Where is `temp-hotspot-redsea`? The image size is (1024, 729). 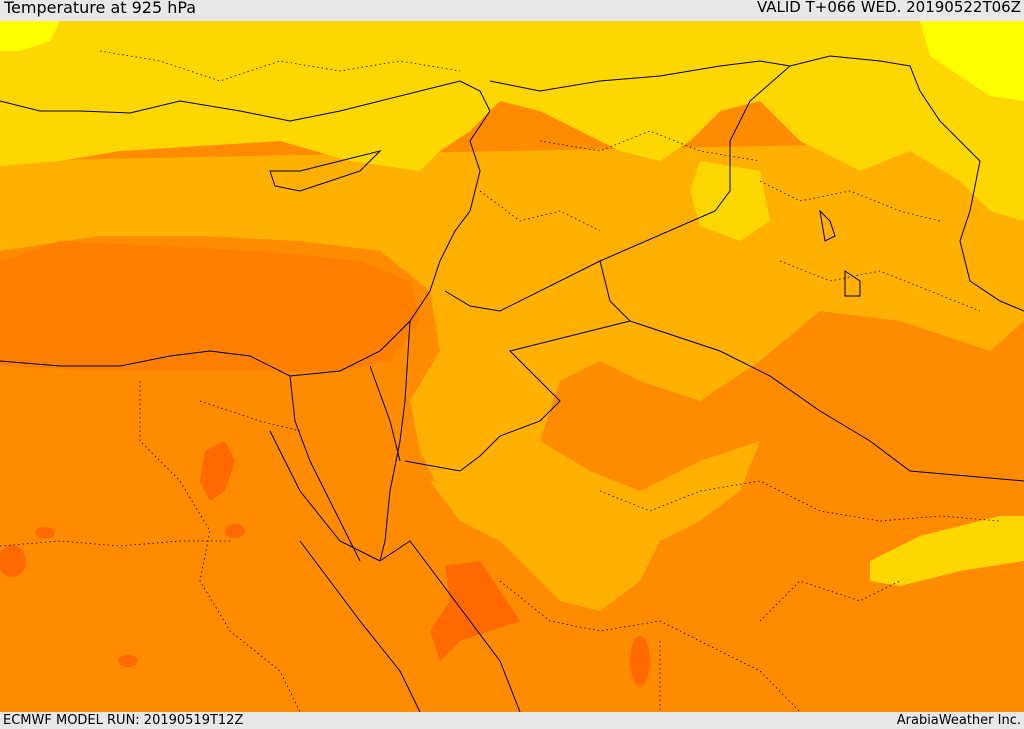
temp-hotspot-redsea is located at coordinates (475, 611).